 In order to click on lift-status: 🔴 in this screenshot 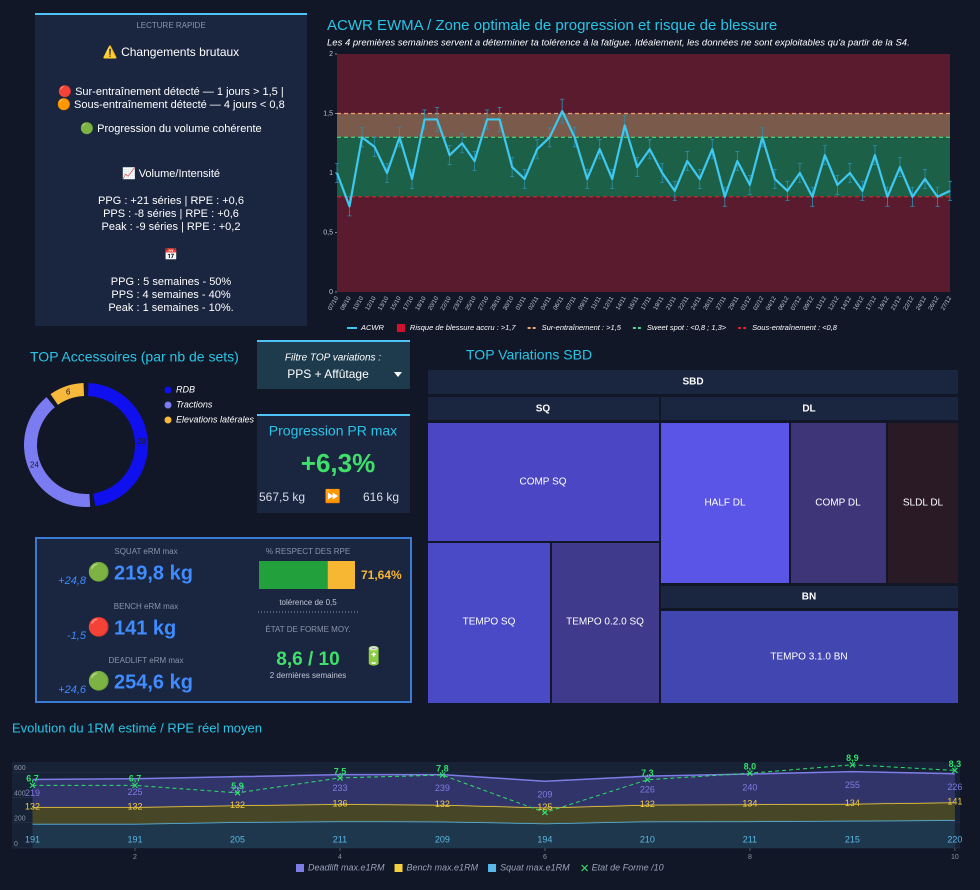, I will do `click(99, 626)`.